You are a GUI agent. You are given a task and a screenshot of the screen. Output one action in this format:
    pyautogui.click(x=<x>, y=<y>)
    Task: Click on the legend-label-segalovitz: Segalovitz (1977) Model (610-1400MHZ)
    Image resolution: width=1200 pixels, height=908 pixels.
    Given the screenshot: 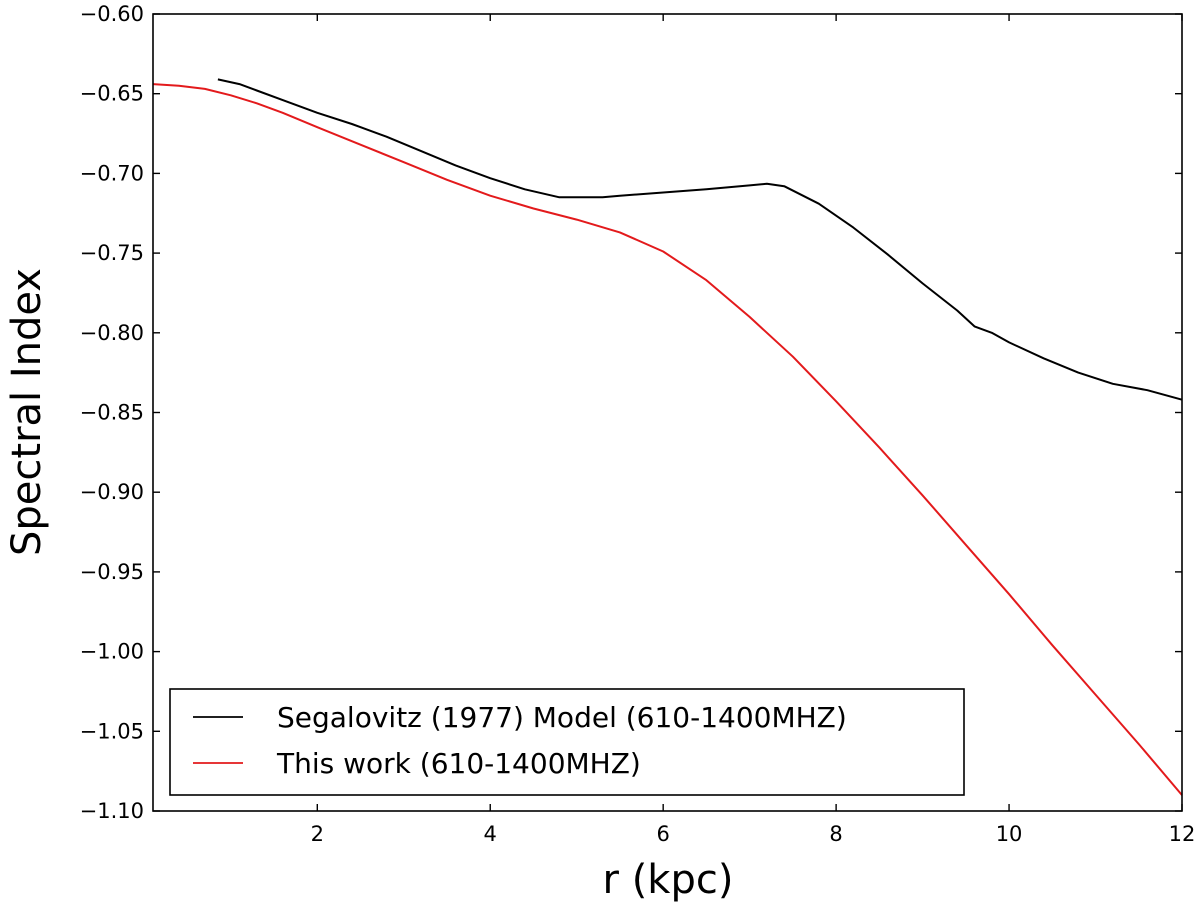 What is the action you would take?
    pyautogui.click(x=562, y=717)
    